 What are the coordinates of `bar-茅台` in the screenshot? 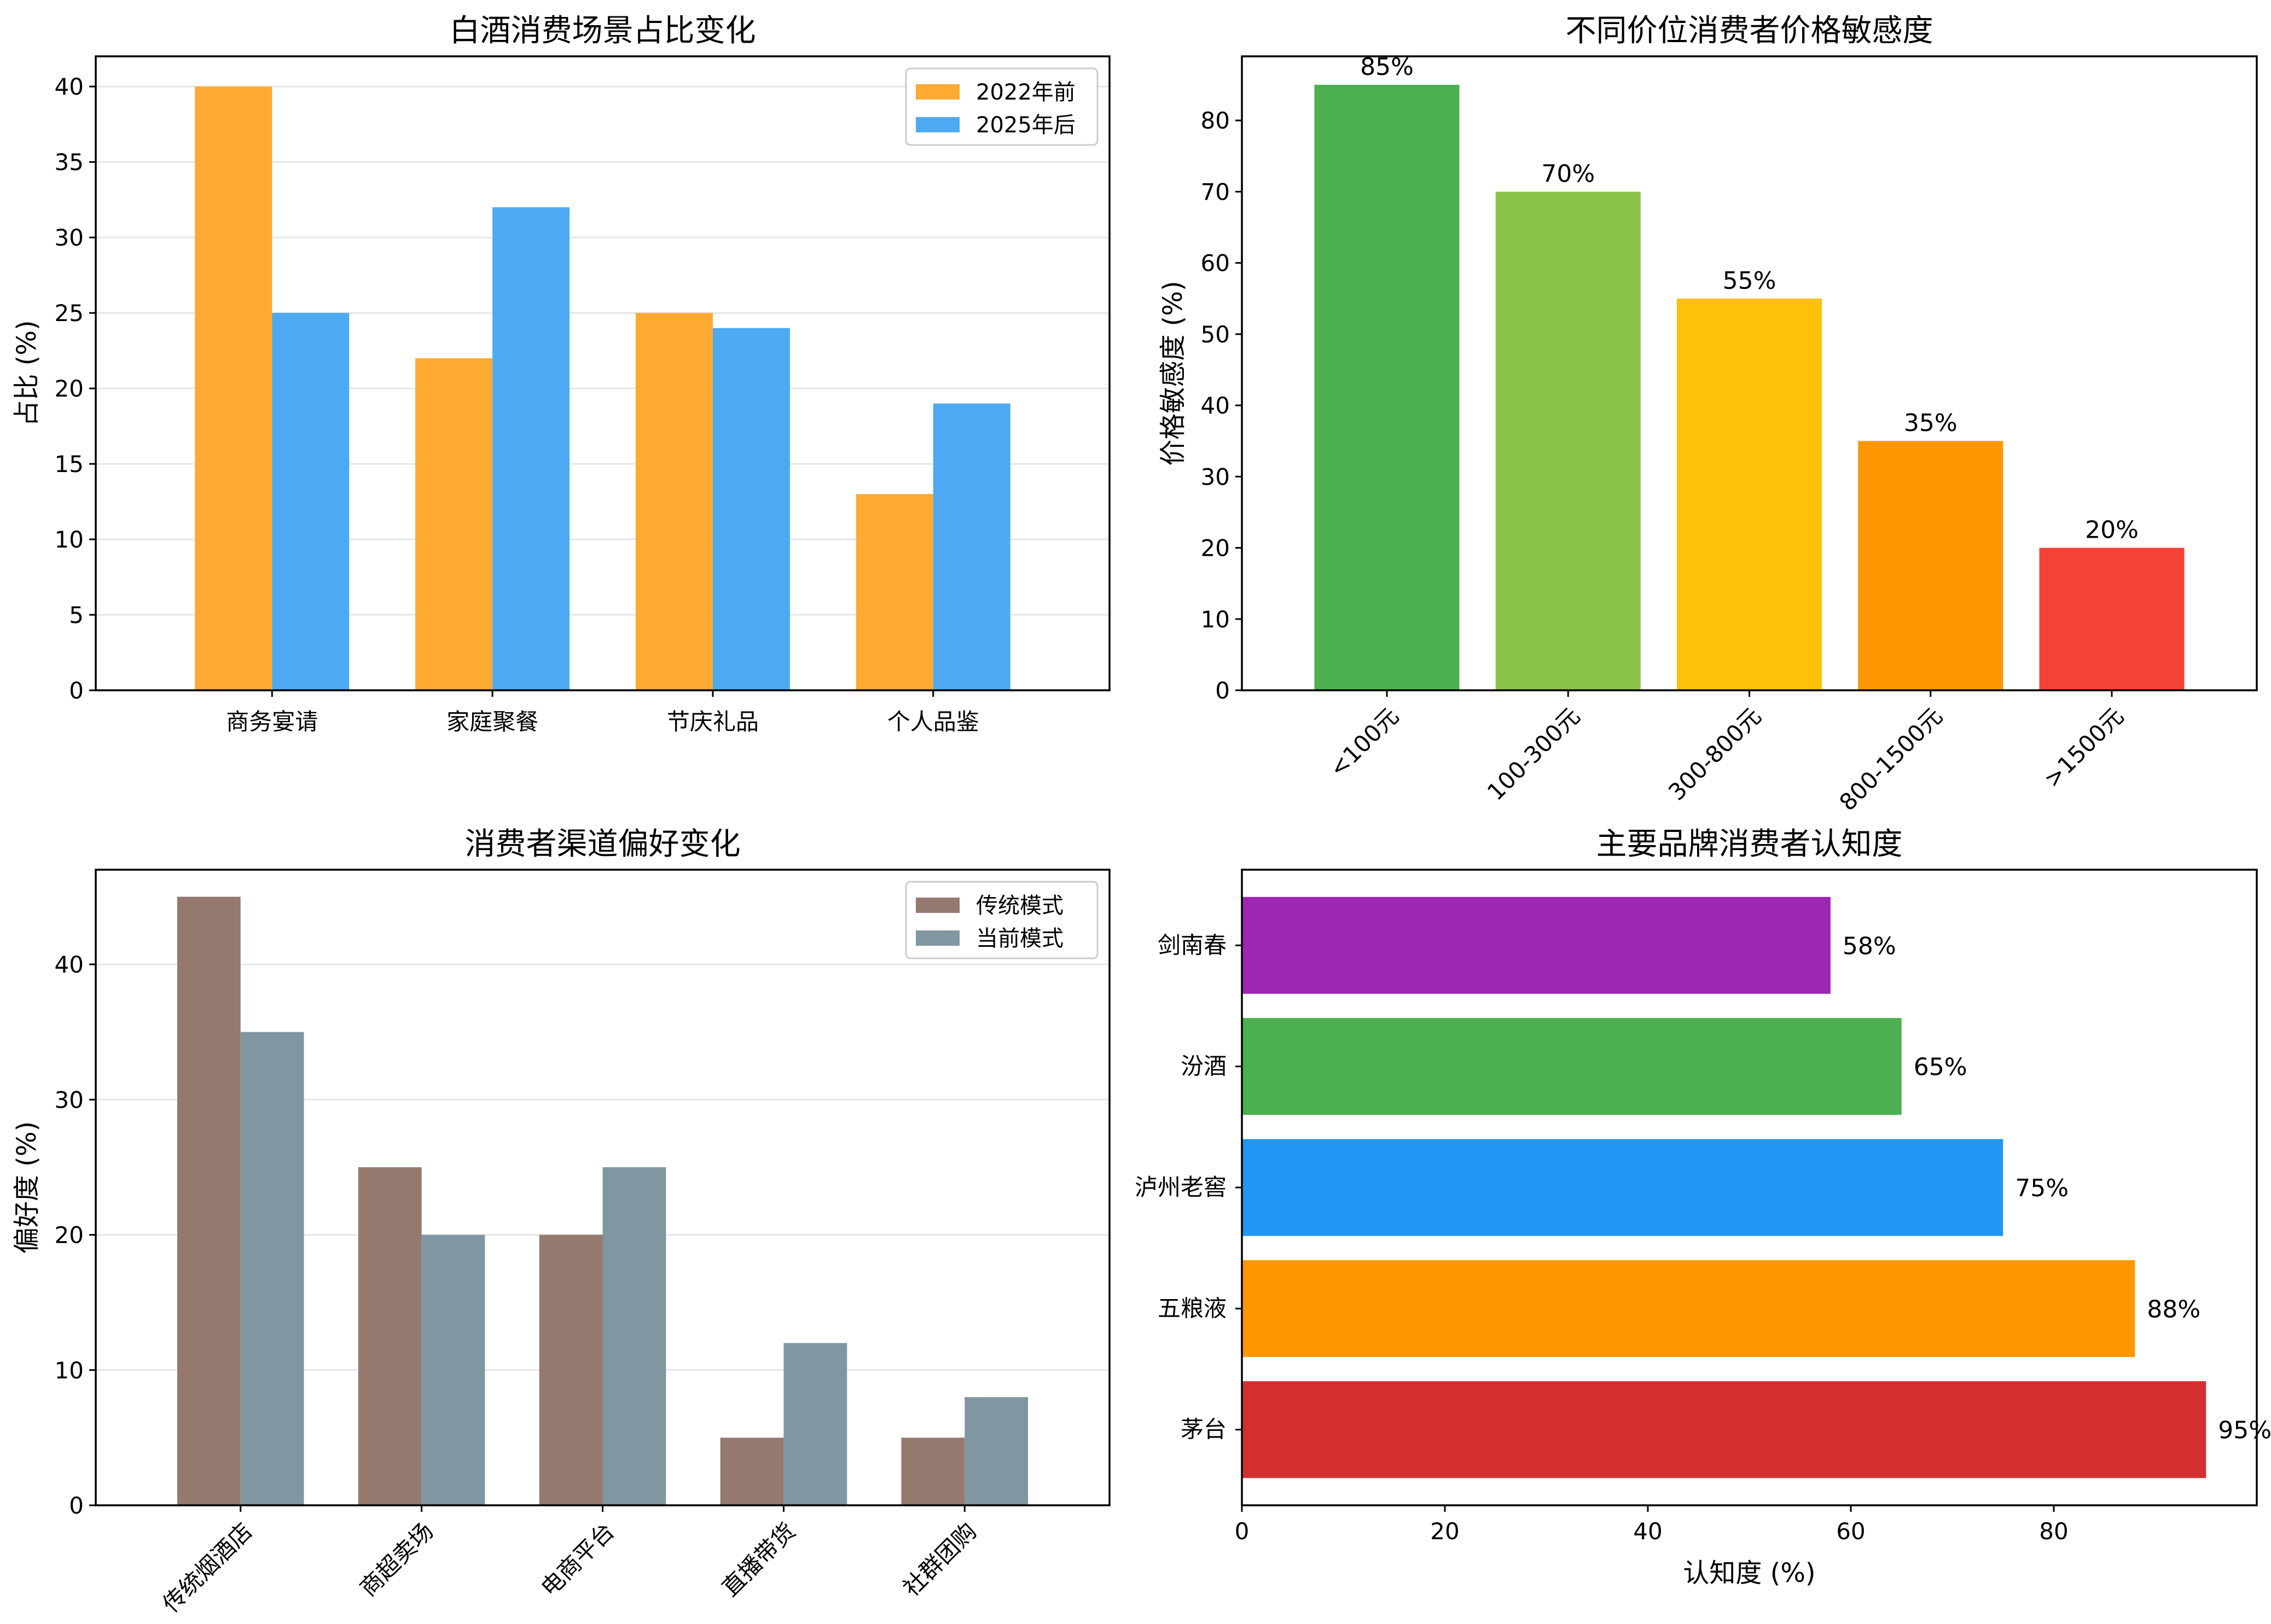 It's located at (1724, 1430).